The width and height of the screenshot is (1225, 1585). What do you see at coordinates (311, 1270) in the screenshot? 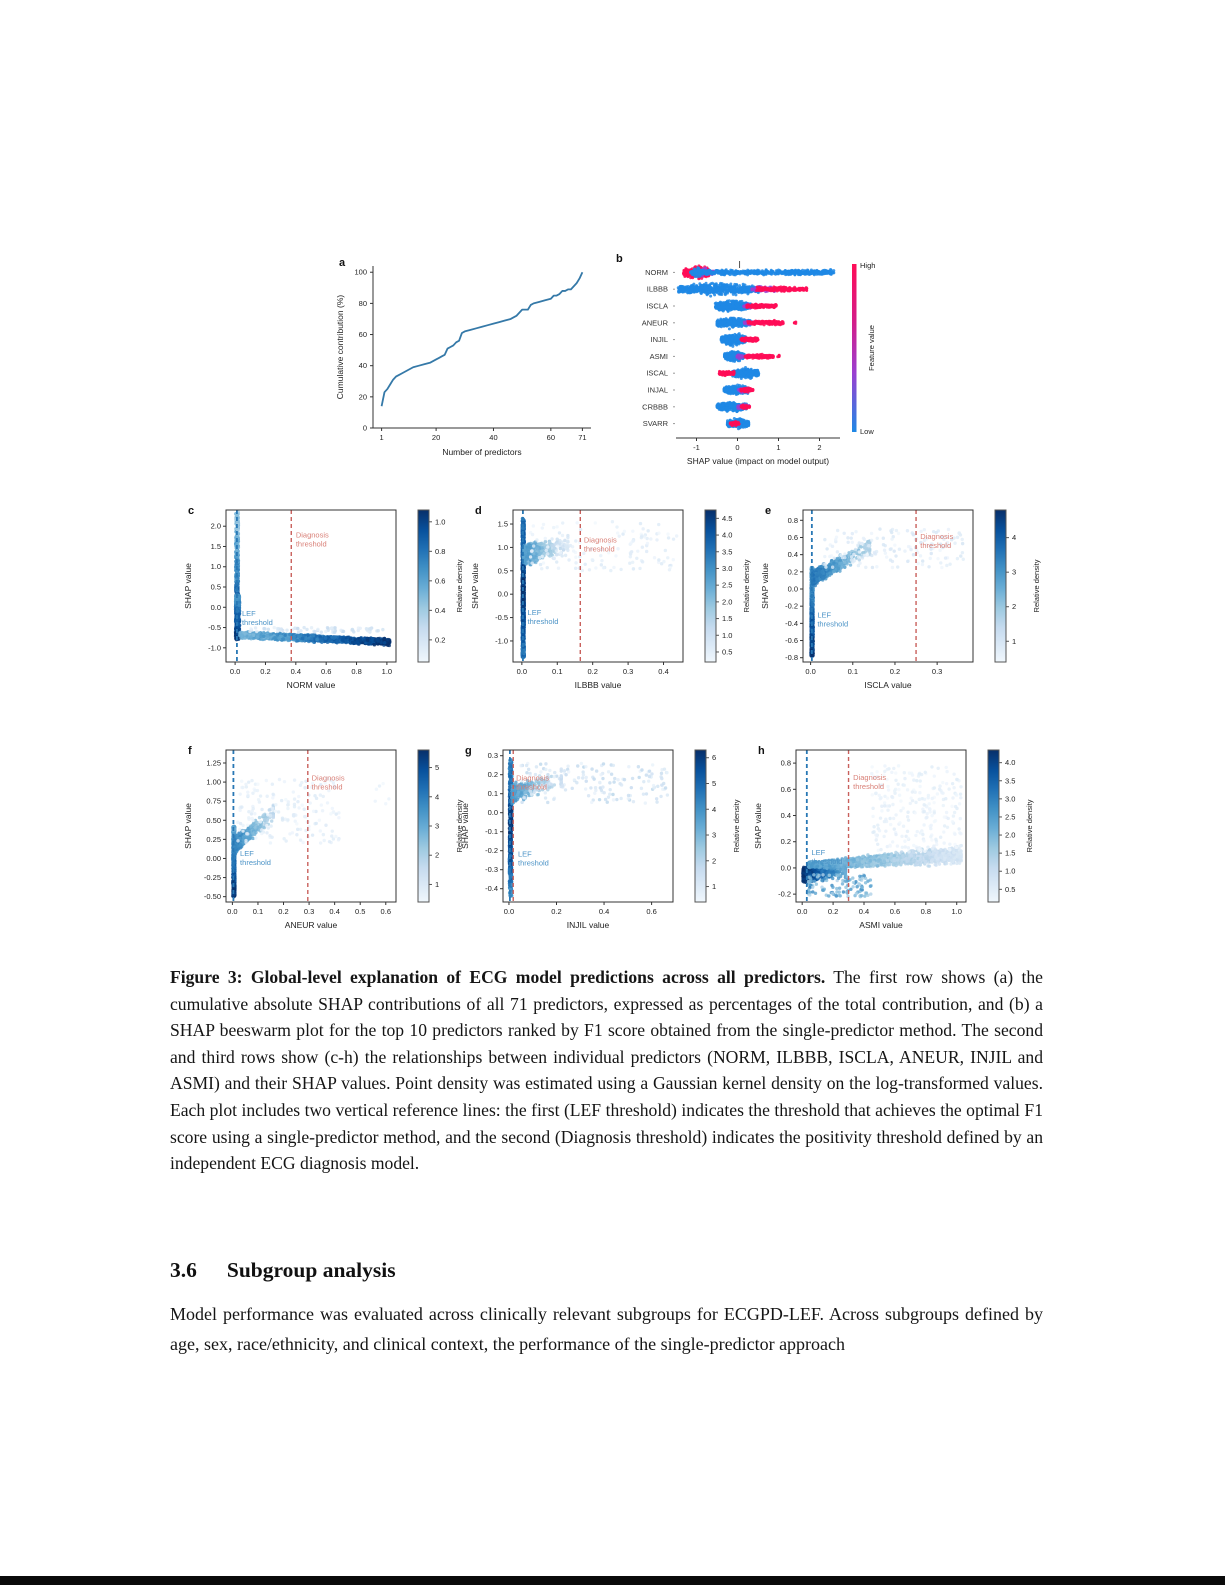
I see `section-title: Subgroup analysis` at bounding box center [311, 1270].